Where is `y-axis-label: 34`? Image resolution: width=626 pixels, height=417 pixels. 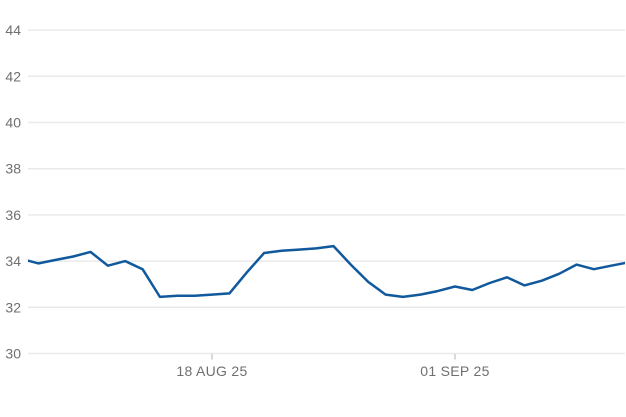 y-axis-label: 34 is located at coordinates (13, 261).